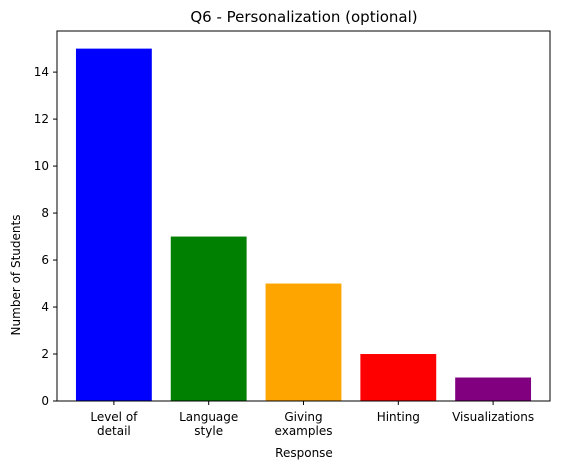 This screenshot has width=562, height=471. What do you see at coordinates (303, 17) in the screenshot?
I see `chart-title: Q6 - Personalization (optional)` at bounding box center [303, 17].